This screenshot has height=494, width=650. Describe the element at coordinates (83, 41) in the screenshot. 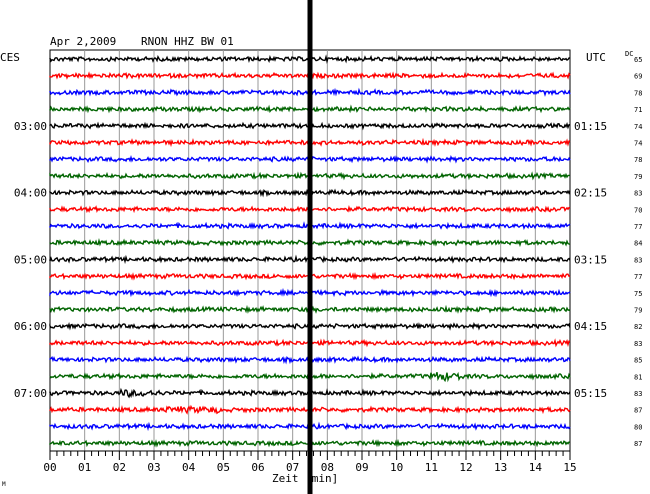

I see `header-date: Apr 2,2009` at that location.